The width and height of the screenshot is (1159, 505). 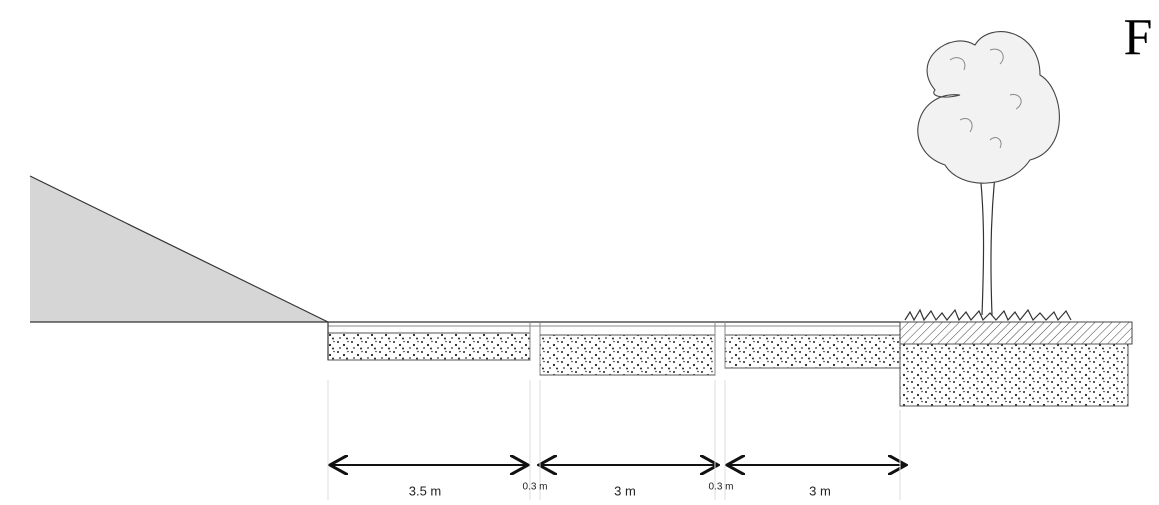 What do you see at coordinates (179, 249) in the screenshot?
I see `slope-line` at bounding box center [179, 249].